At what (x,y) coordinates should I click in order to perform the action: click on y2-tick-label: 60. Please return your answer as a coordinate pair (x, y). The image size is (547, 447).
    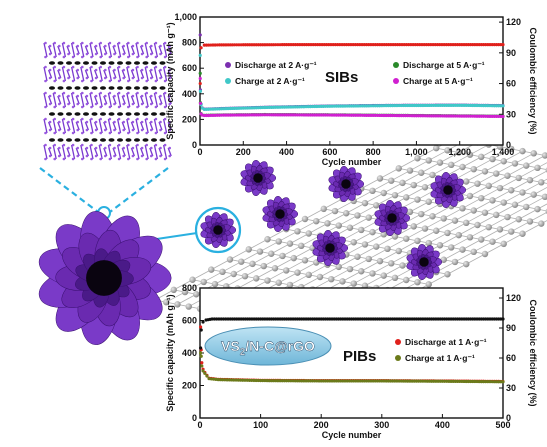
    Looking at the image, I should click on (511, 84).